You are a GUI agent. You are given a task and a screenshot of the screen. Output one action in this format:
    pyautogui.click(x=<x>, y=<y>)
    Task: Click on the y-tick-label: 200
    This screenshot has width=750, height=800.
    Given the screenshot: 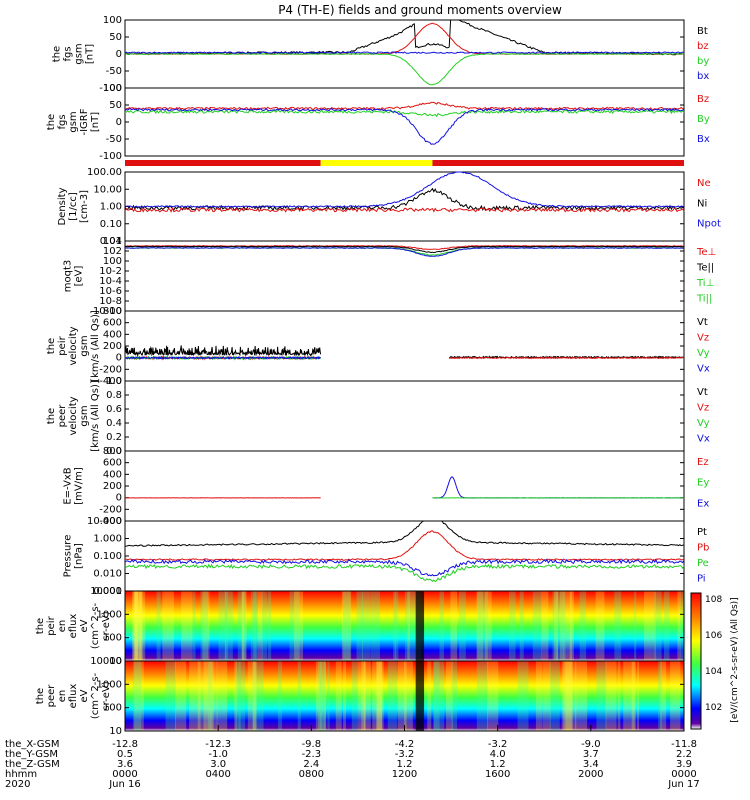 What is the action you would take?
    pyautogui.click(x=112, y=346)
    